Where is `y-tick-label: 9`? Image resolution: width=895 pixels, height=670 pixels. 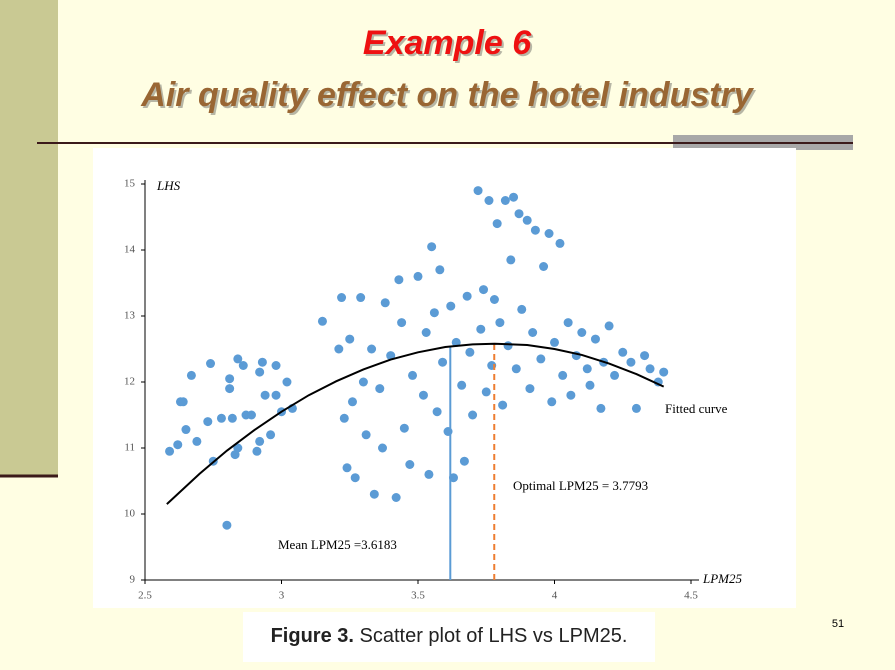 y-tick-label: 9 is located at coordinates (133, 580).